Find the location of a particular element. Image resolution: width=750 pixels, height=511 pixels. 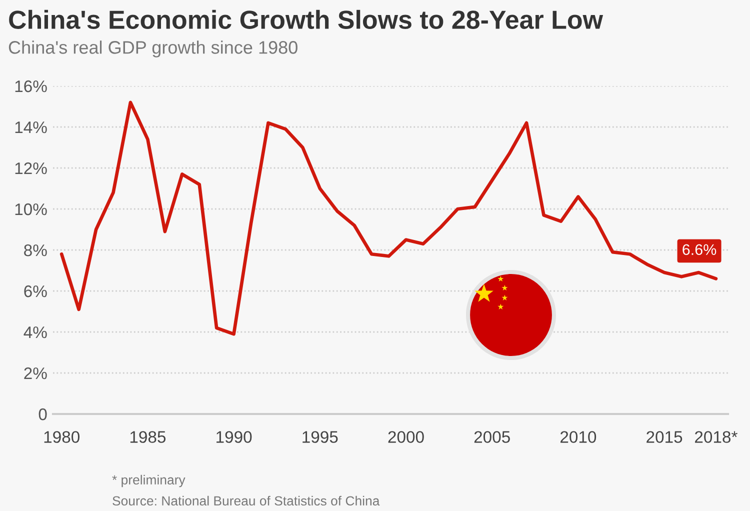

chart-subtitle: China's real GDP growth since 1980 is located at coordinates (153, 49).